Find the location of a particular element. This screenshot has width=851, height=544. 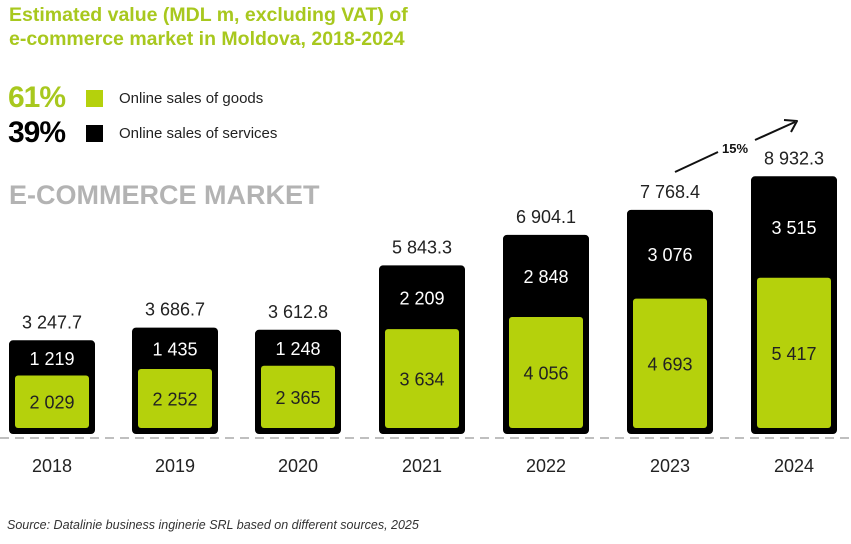

growth-arrow-head-icon is located at coordinates (790, 126).